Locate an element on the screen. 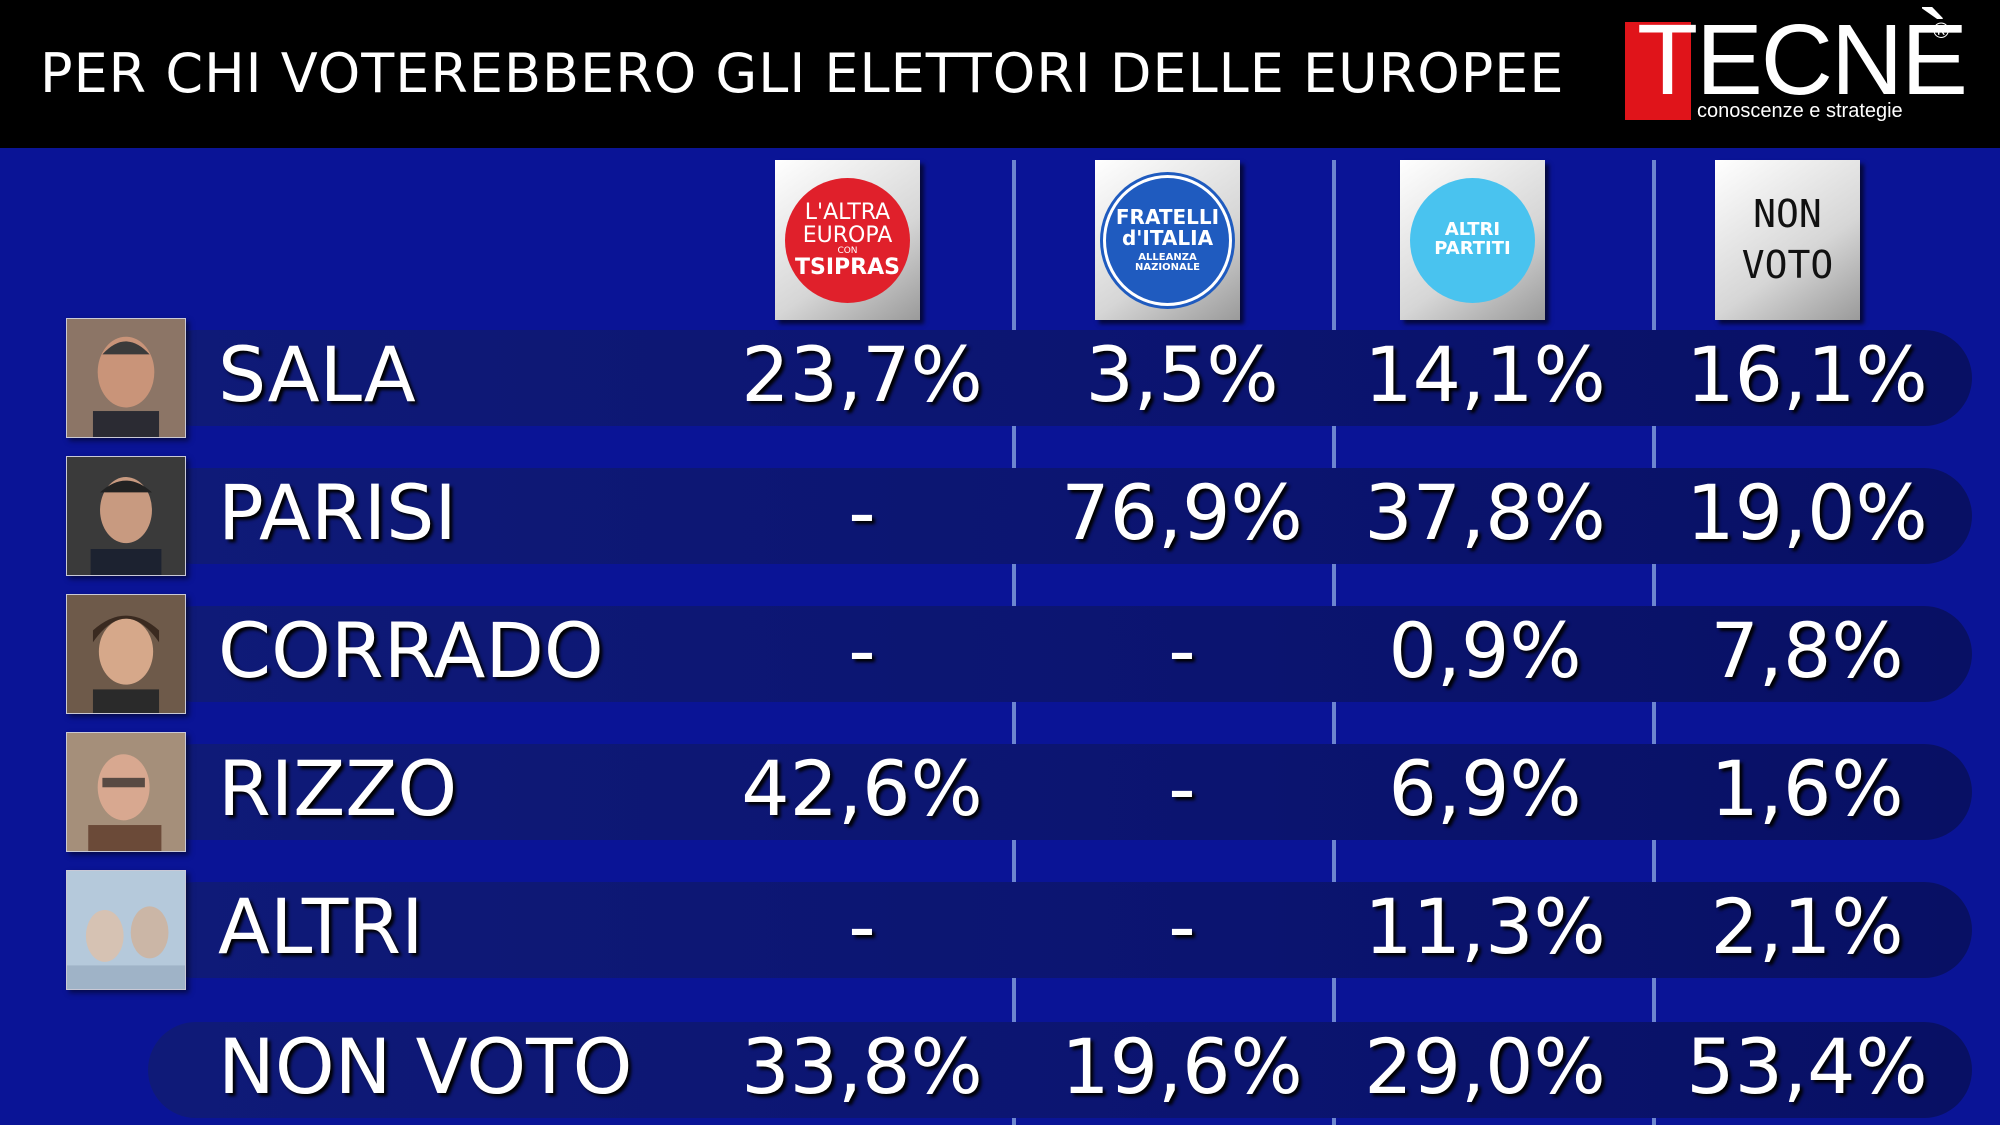  logo-wordmark: TECNÈ is located at coordinates (1802, 60).